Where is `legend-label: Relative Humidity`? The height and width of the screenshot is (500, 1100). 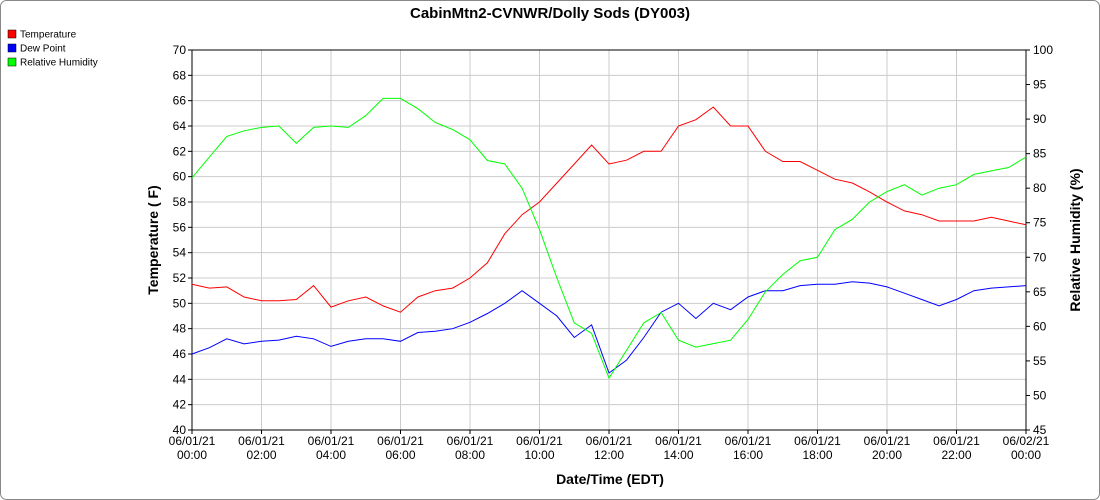
legend-label: Relative Humidity is located at coordinates (59, 63).